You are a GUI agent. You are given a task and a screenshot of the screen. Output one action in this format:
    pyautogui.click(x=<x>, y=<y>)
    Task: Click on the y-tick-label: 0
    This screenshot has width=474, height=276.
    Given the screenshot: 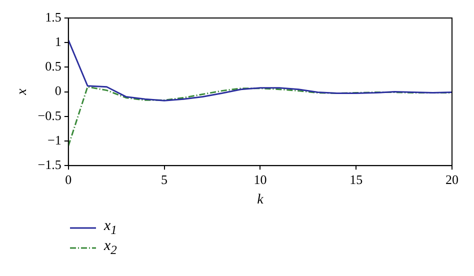 What is the action you would take?
    pyautogui.click(x=58, y=90)
    